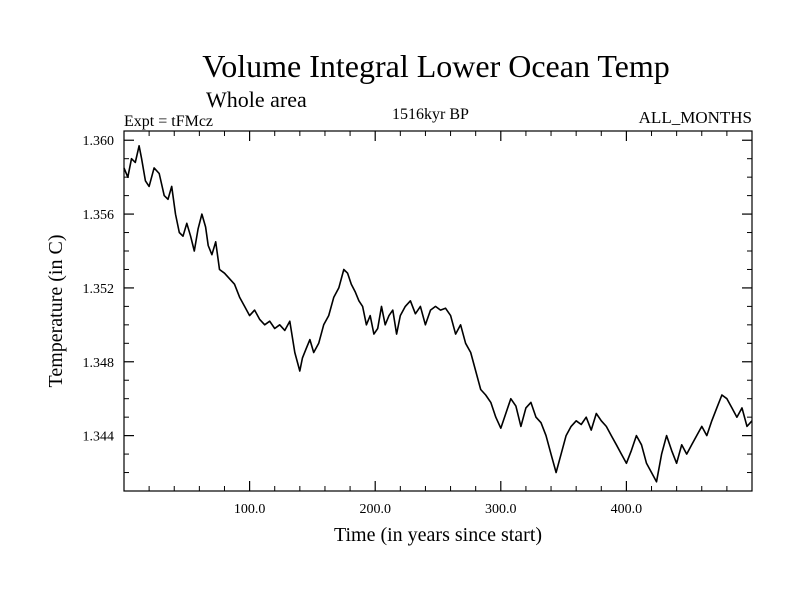  Describe the element at coordinates (250, 509) in the screenshot. I see `x-tick-label: 100.0` at that location.